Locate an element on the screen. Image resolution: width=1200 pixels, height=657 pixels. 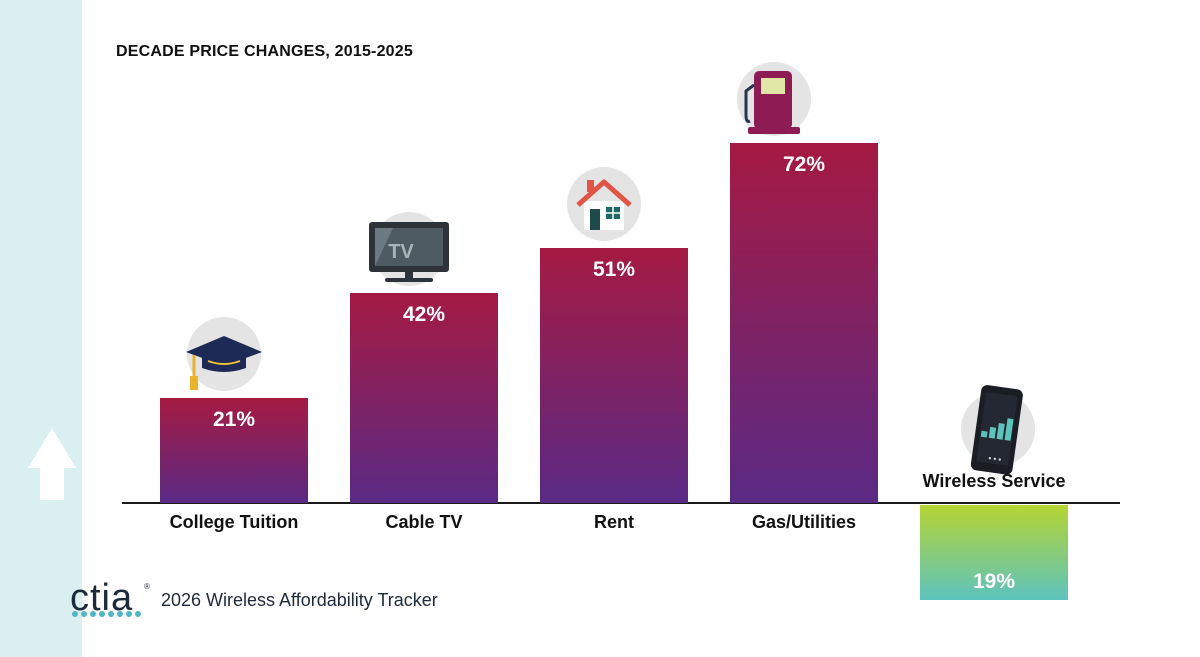
house-icon is located at coordinates (604, 204).